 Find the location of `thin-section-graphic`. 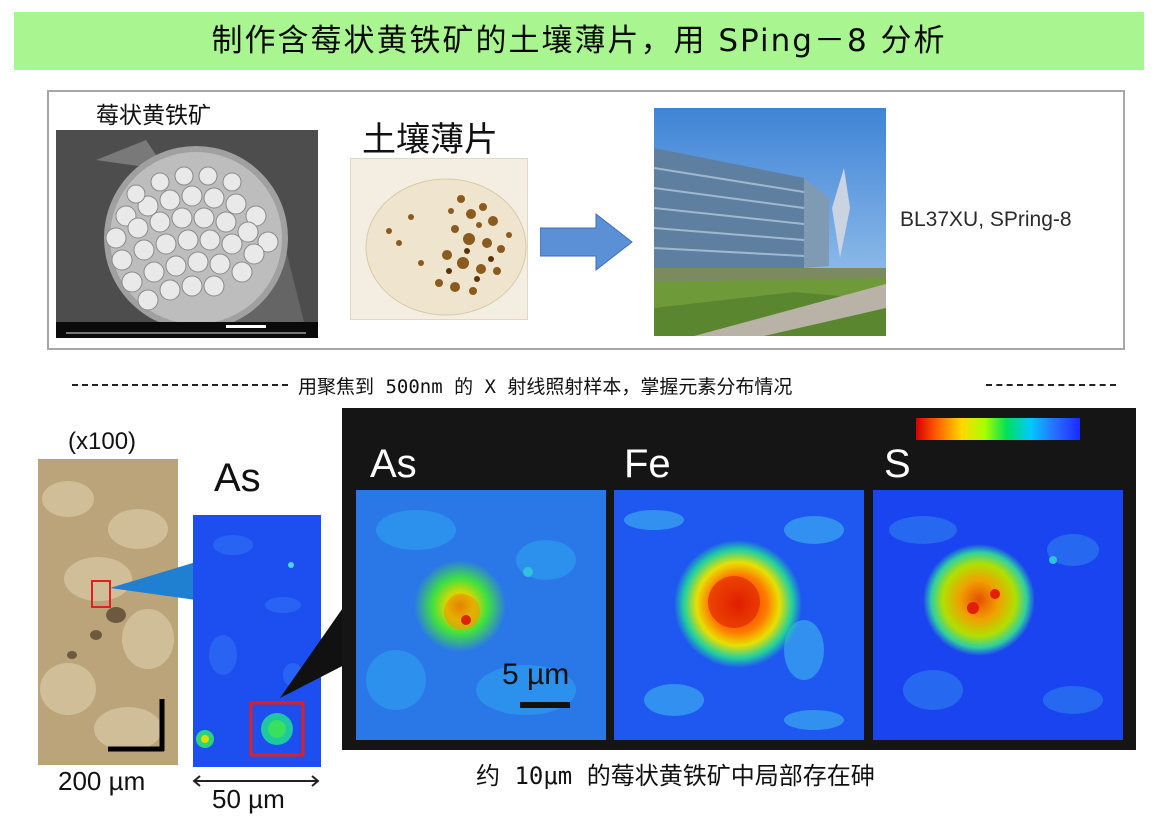

thin-section-graphic is located at coordinates (439, 239).